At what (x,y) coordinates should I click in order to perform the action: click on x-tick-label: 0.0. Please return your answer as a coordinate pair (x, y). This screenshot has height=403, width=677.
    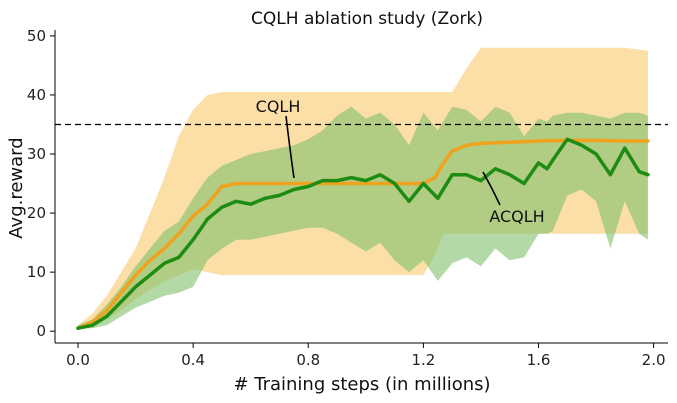
    Looking at the image, I should click on (78, 360).